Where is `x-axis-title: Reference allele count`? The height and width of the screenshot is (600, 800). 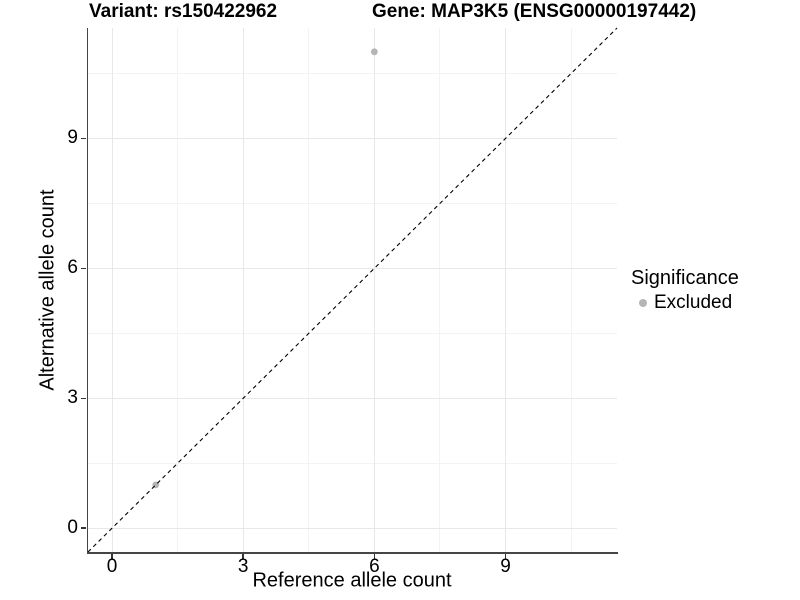
x-axis-title: Reference allele count is located at coordinates (352, 580).